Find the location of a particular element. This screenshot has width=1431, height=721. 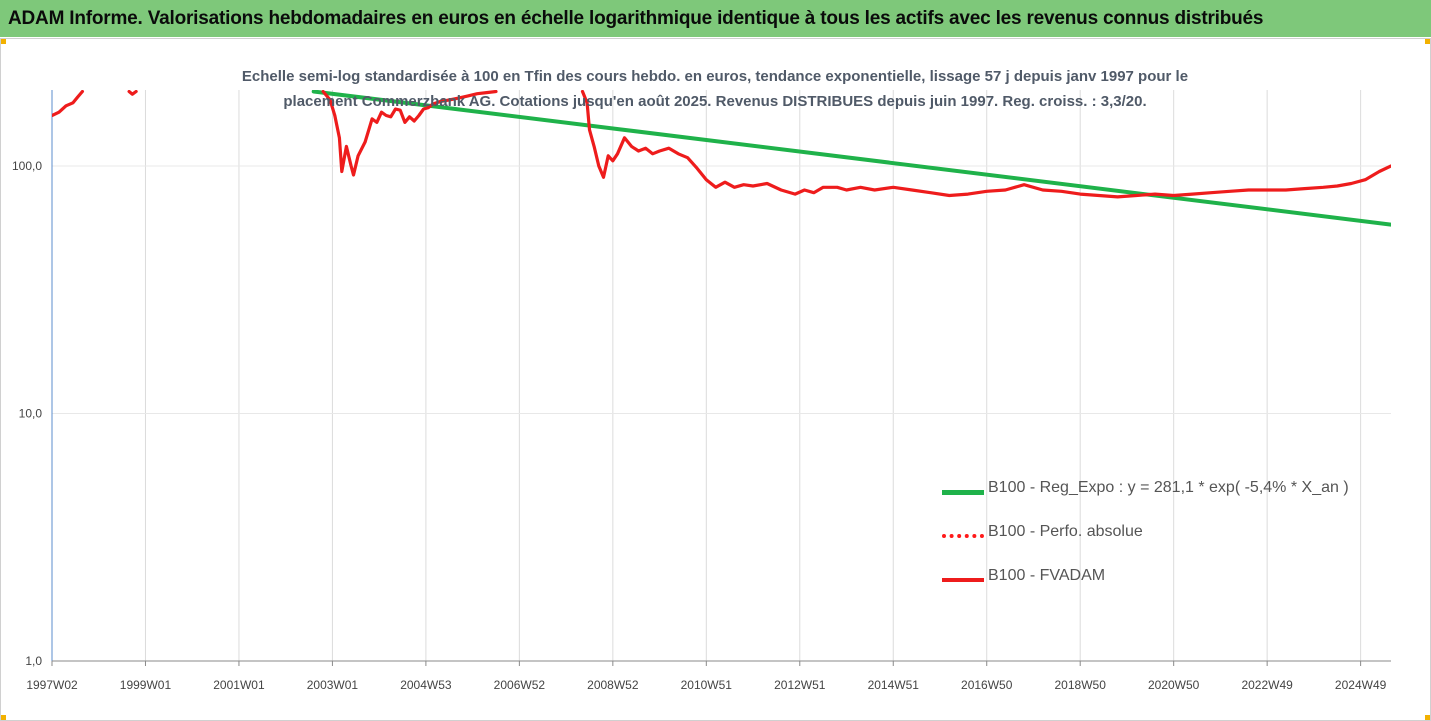

series-line-regression is located at coordinates (851, 158).